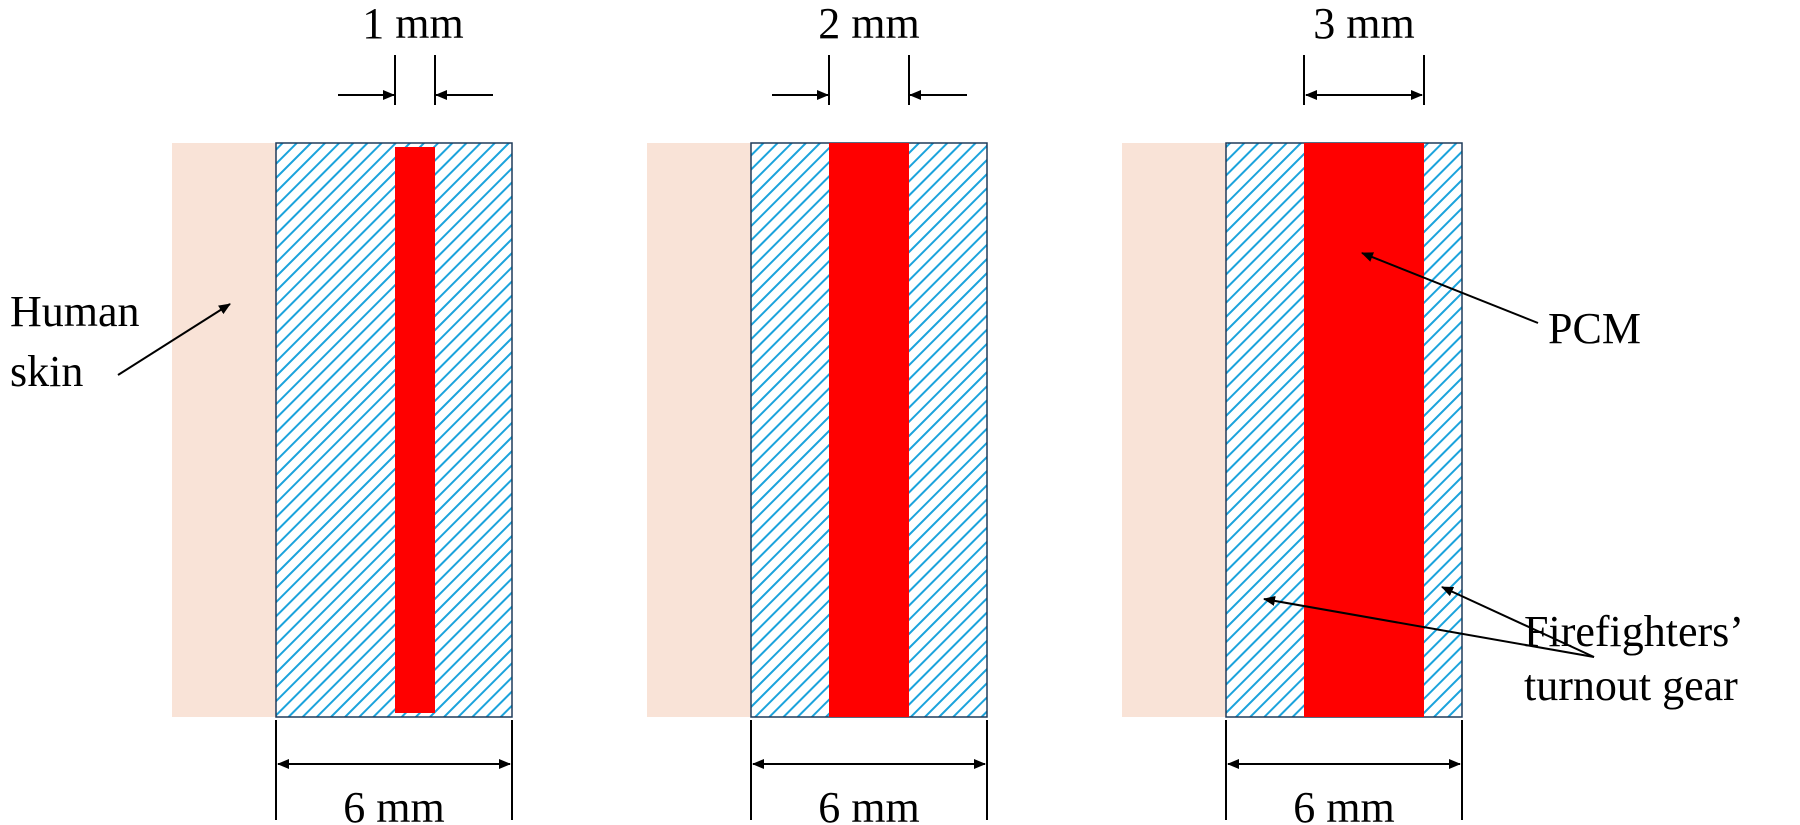  Describe the element at coordinates (415, 52) in the screenshot. I see `pcm-dimension: 1 mm` at that location.